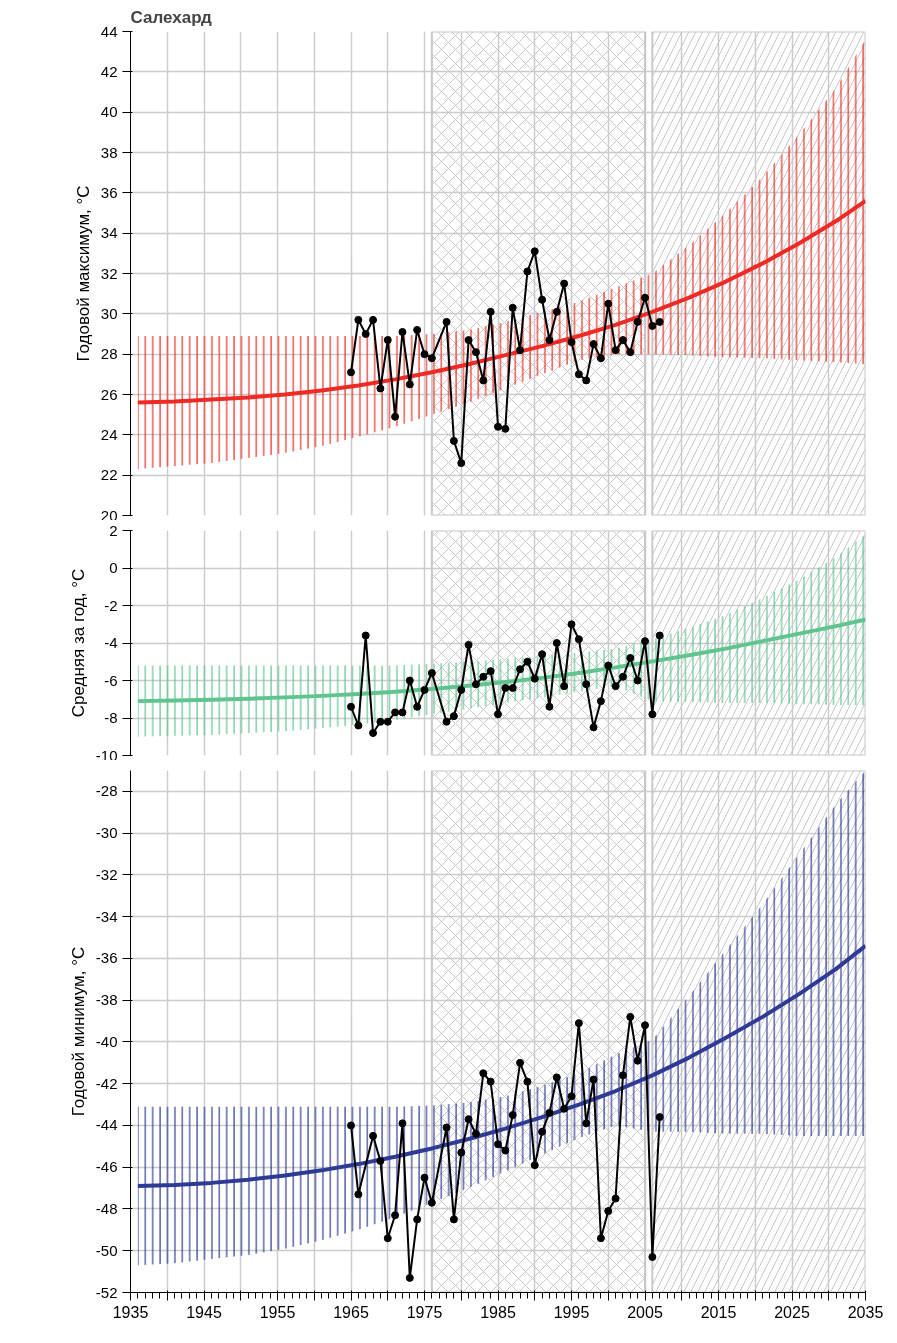  What do you see at coordinates (109, 31) in the screenshot?
I see `y-tick-label: 44` at bounding box center [109, 31].